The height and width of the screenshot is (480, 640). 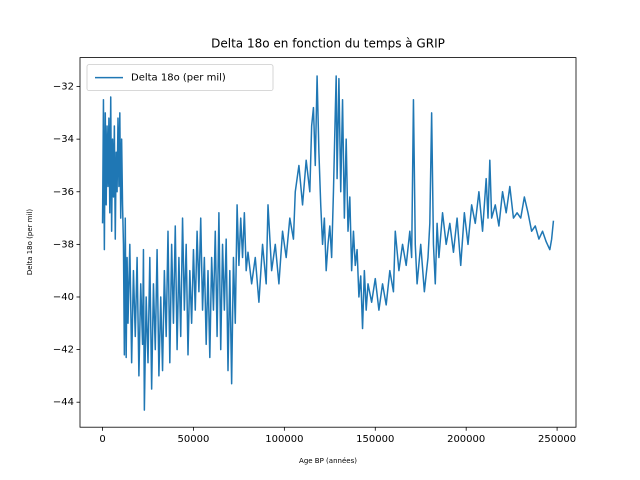 I want to click on x-tick-label: 150000, so click(x=375, y=439).